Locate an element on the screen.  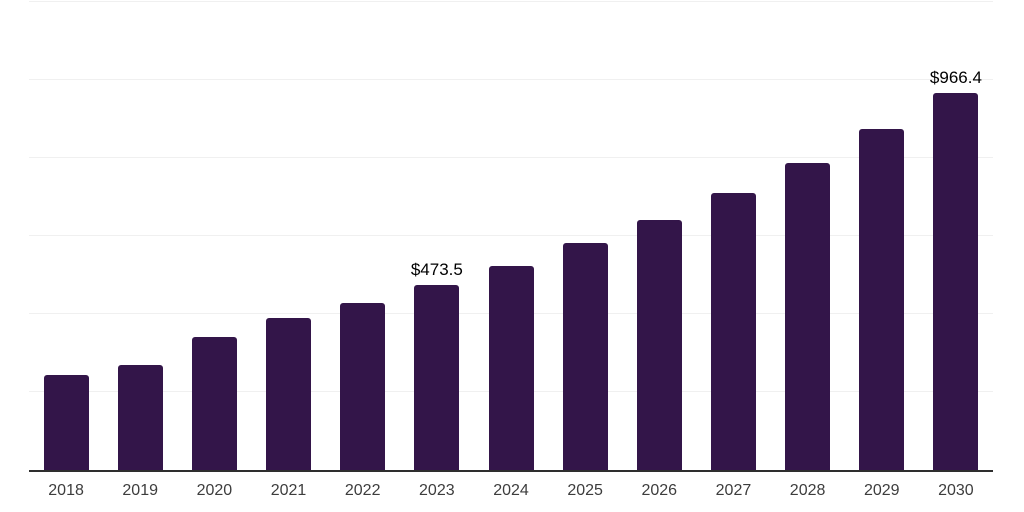
x-tick-label-2021: 2021 is located at coordinates (288, 490).